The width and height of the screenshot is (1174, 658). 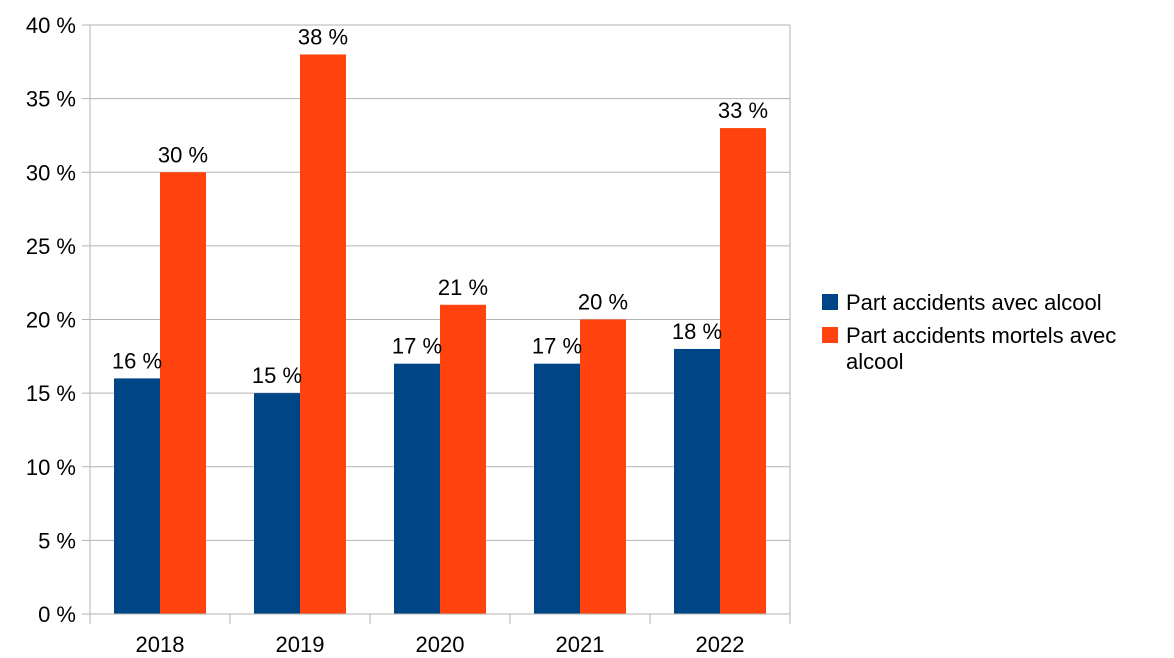 What do you see at coordinates (137, 360) in the screenshot?
I see `data-label: 16 %` at bounding box center [137, 360].